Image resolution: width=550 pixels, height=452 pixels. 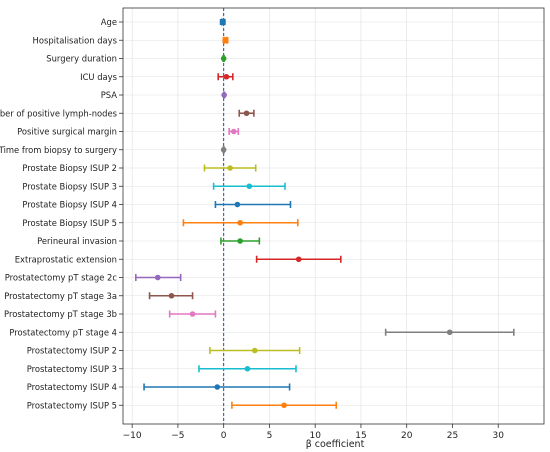 What do you see at coordinates (67, 132) in the screenshot?
I see `y-tick-label: Positive surgical margin` at bounding box center [67, 132].